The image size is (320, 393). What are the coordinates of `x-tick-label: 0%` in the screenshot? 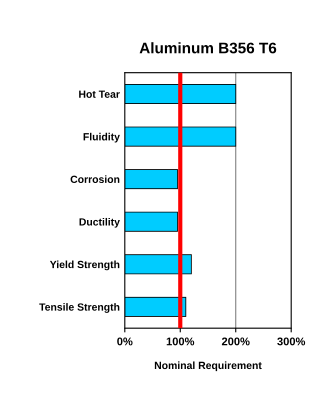 It's located at (125, 341).